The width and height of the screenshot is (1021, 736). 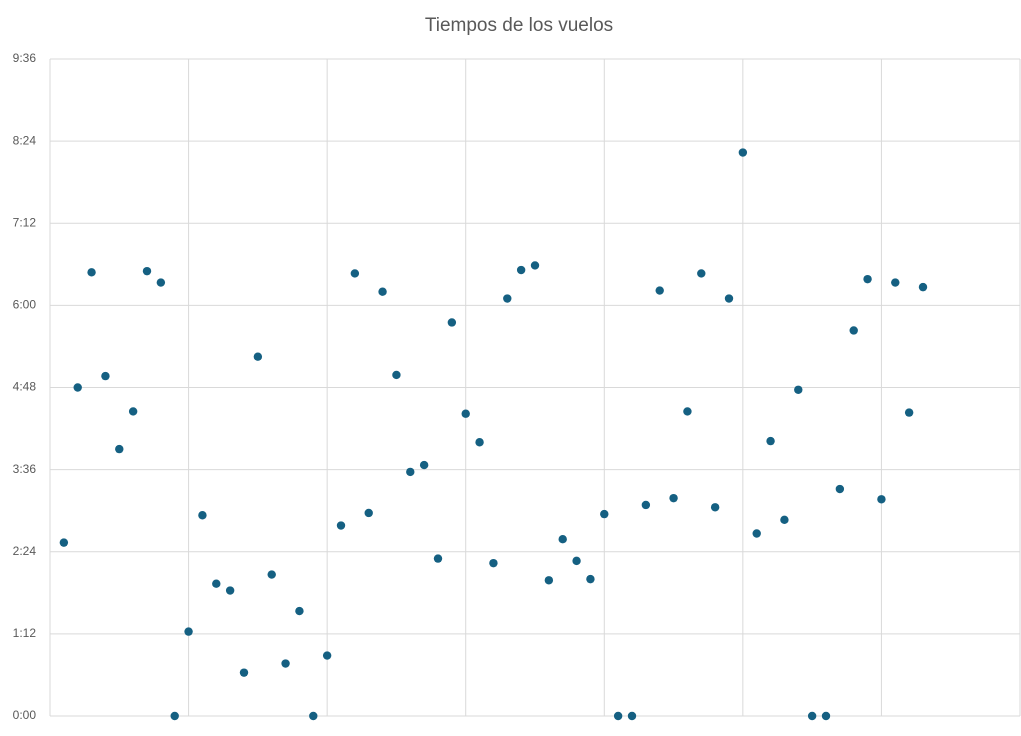 I want to click on y-tick-label: 9:36, so click(x=25, y=58).